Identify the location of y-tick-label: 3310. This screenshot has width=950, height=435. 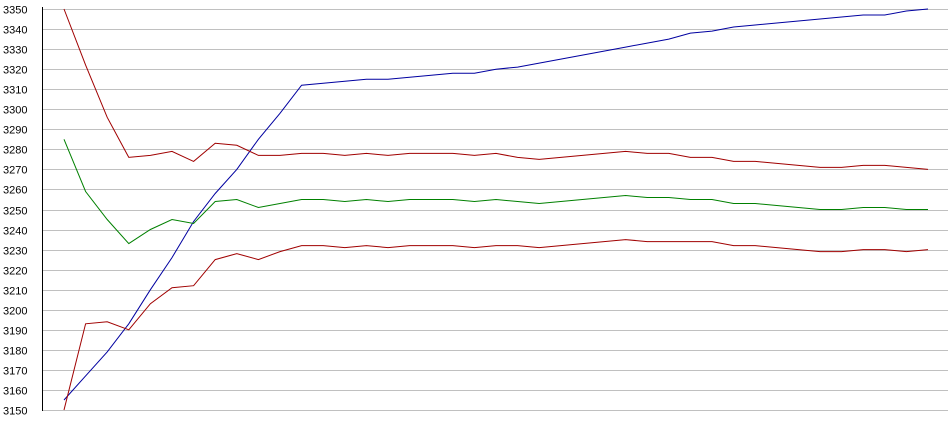
(15, 91).